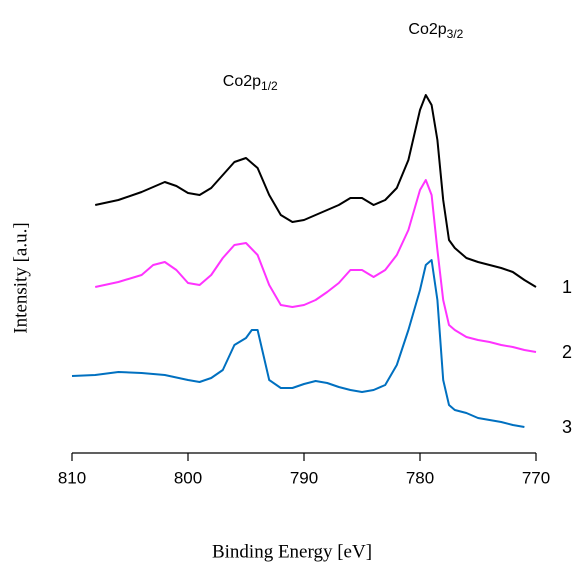  What do you see at coordinates (536, 477) in the screenshot?
I see `x-tick-label: 770` at bounding box center [536, 477].